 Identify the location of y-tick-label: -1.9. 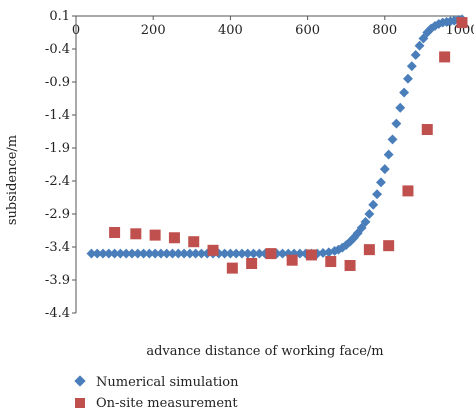
(57, 148).